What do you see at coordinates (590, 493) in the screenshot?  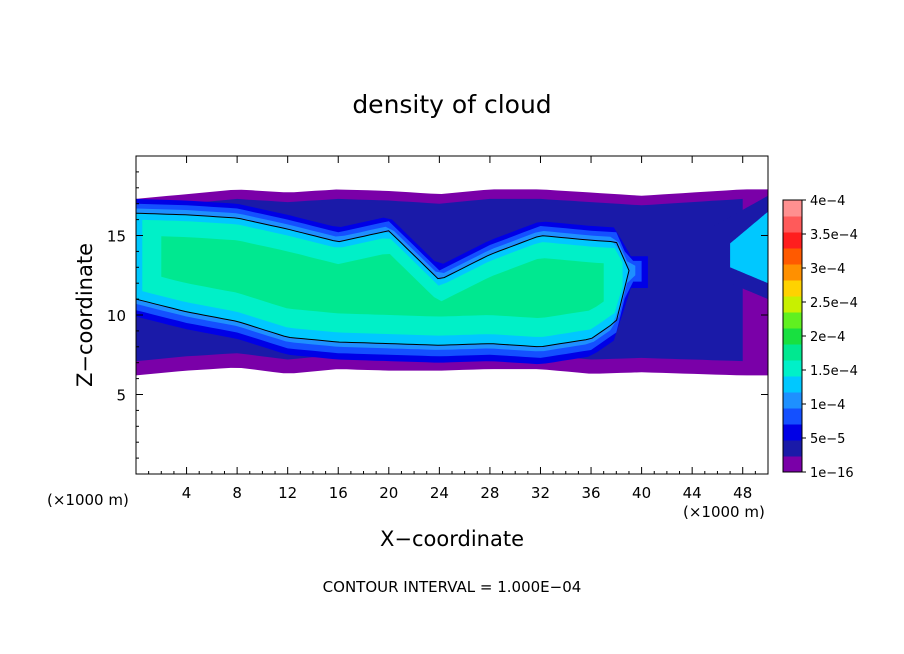 I see `x-tick-label: 36` at bounding box center [590, 493].